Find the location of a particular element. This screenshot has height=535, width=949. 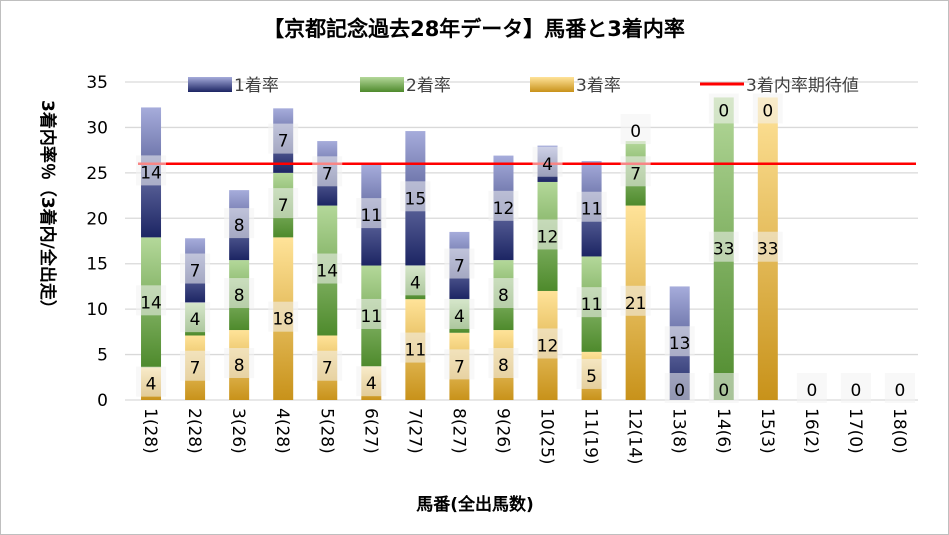

x-tick-label: 3(26) is located at coordinates (238, 431).